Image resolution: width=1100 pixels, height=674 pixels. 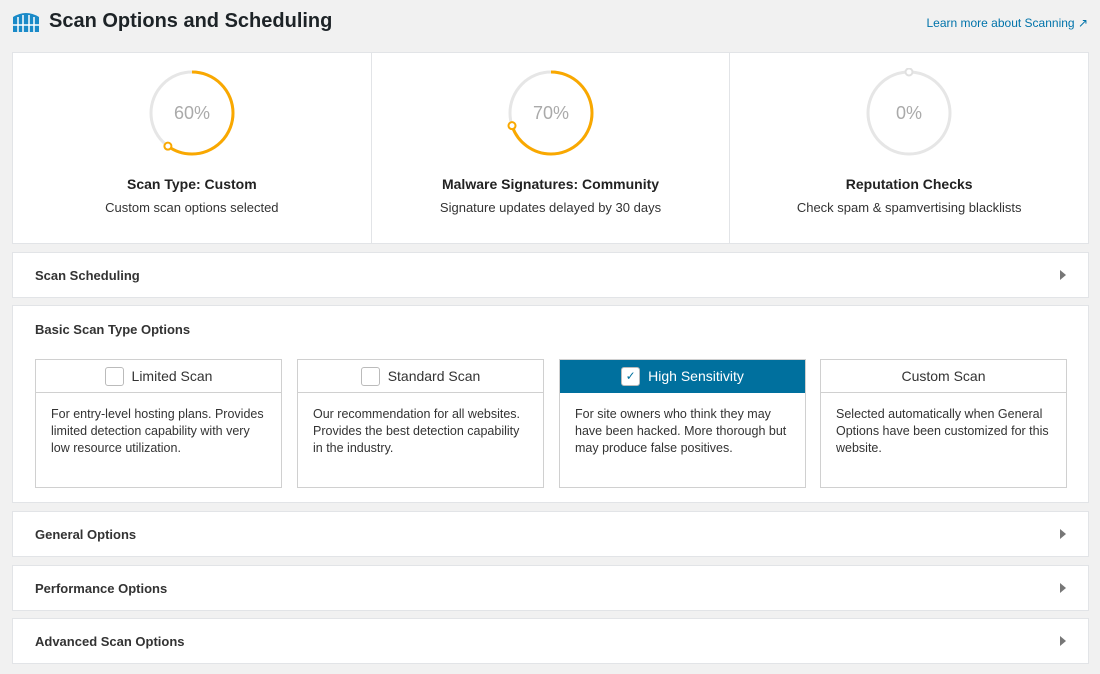 What do you see at coordinates (909, 207) in the screenshot?
I see `stat-subtitle: Check spam & spamvertising blacklists` at bounding box center [909, 207].